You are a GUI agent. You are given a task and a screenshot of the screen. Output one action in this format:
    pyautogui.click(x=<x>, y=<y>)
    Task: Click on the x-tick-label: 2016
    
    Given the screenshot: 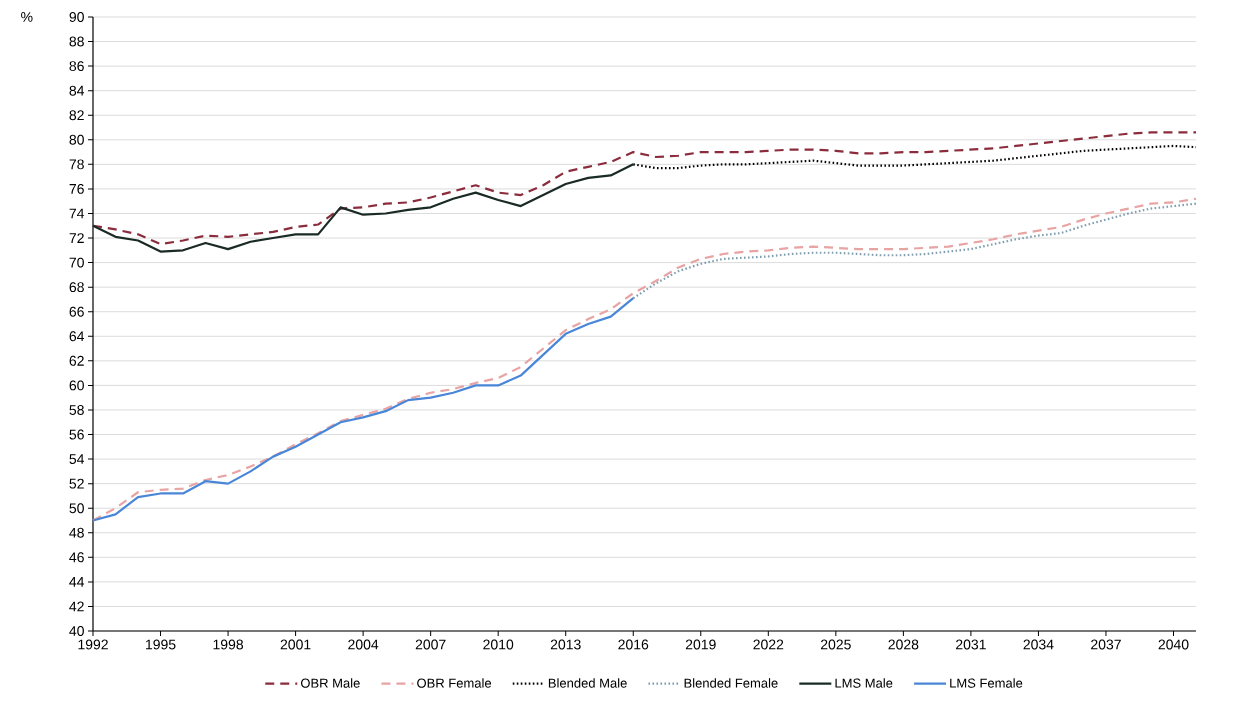 What is the action you would take?
    pyautogui.click(x=633, y=644)
    